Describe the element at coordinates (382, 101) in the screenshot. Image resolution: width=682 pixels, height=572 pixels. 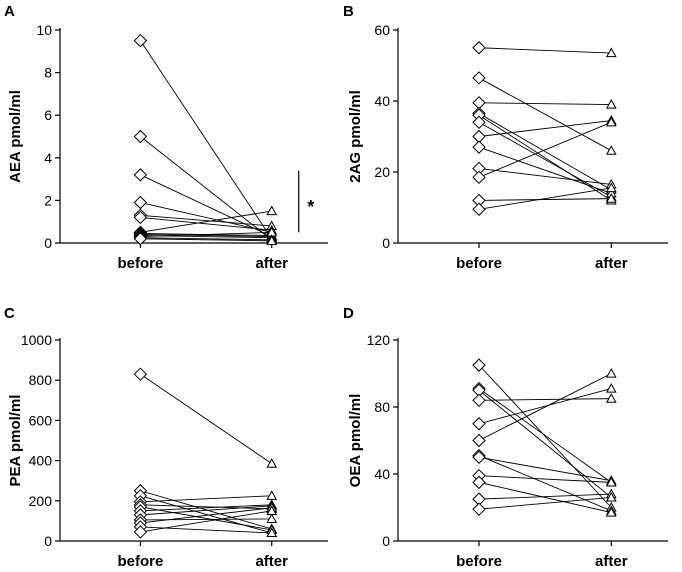
I see `panel-b-y-tick-label: 40` at that location.